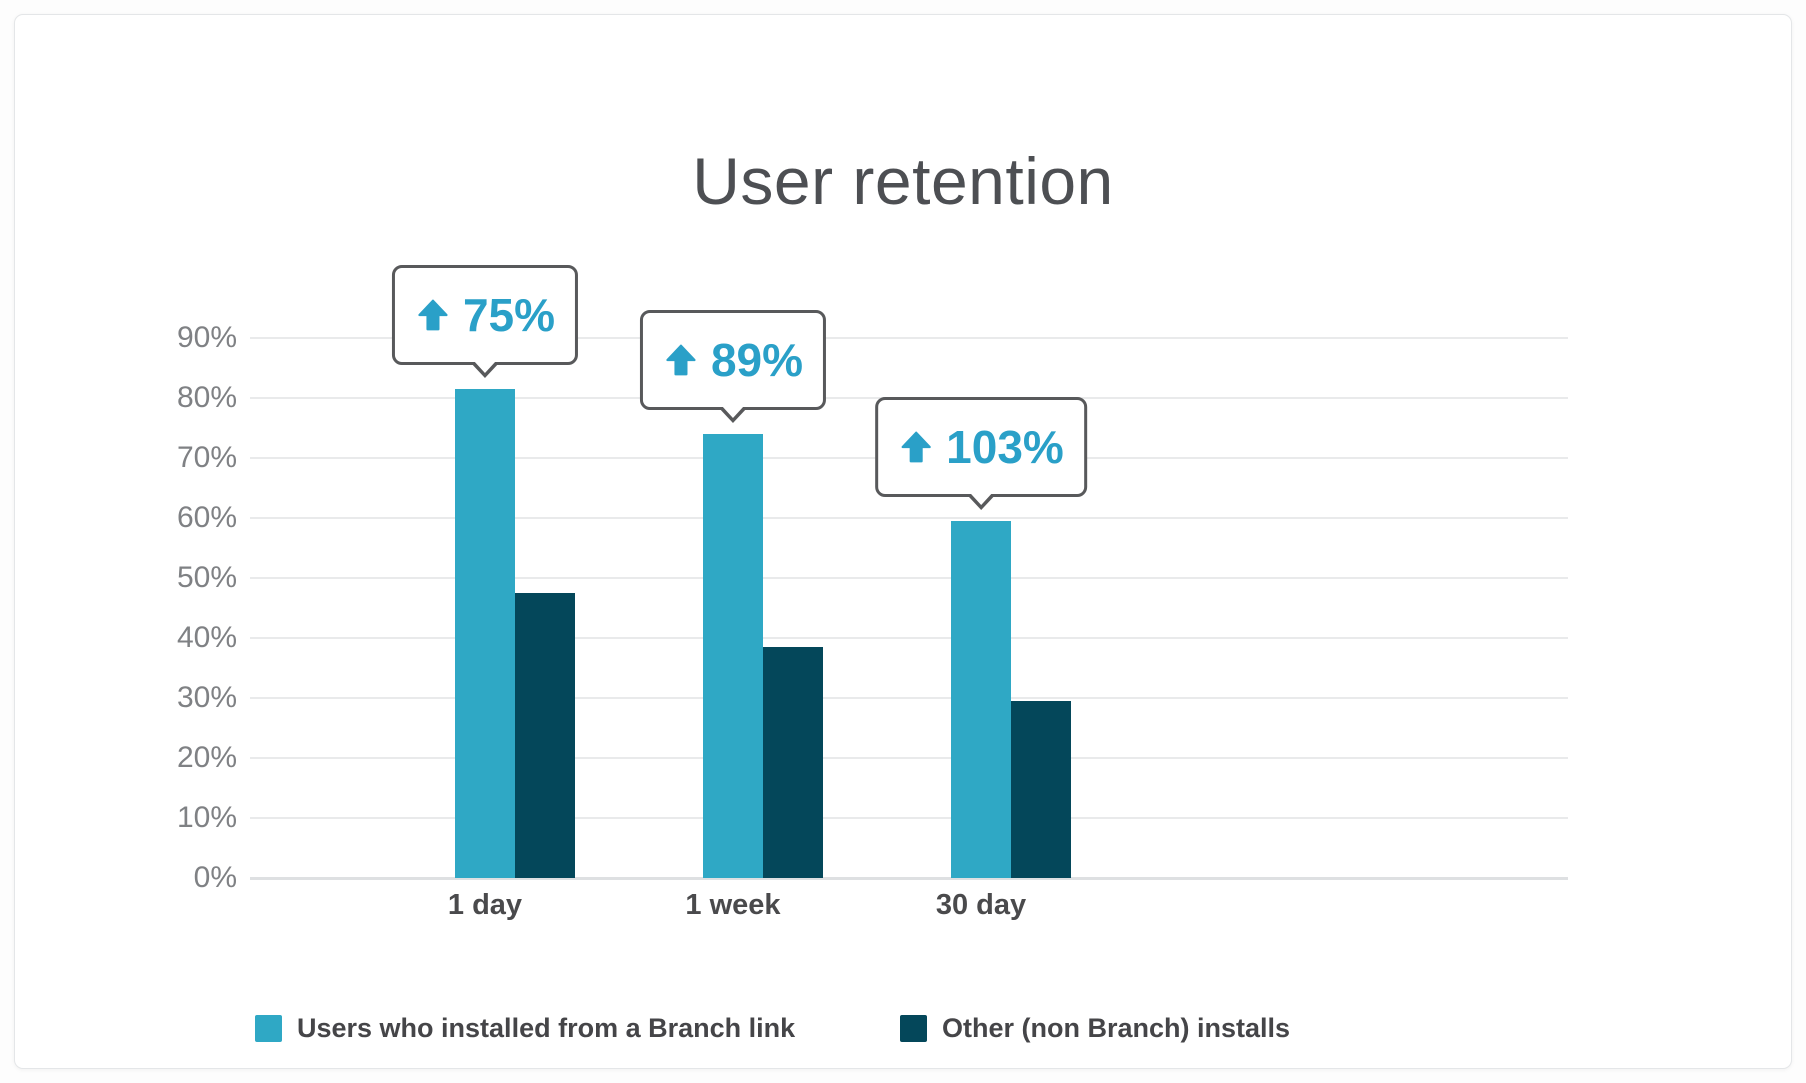  I want to click on y-axis-label: 60%, so click(206, 517).